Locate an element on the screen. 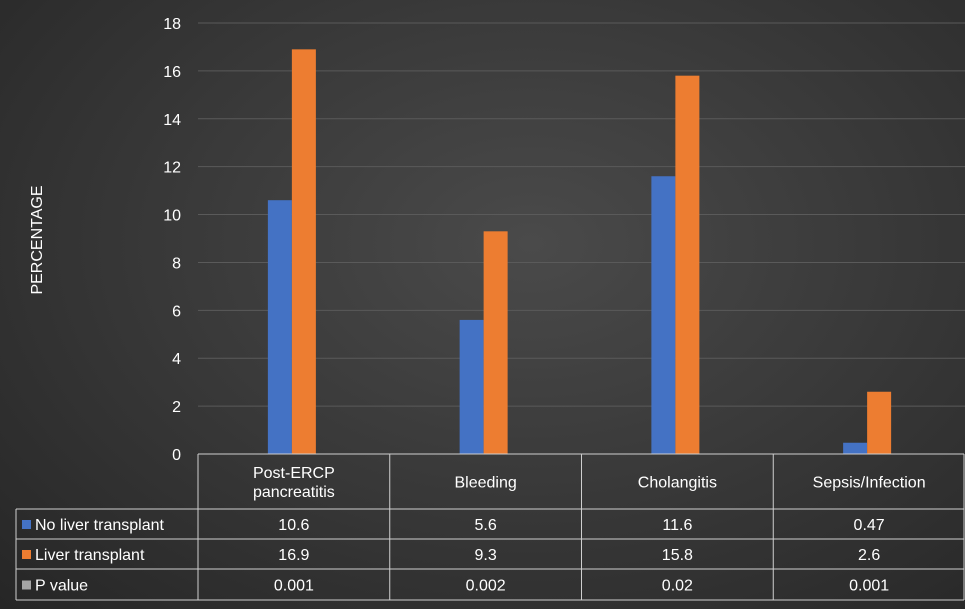  data-label: 15.8 is located at coordinates (677, 555).